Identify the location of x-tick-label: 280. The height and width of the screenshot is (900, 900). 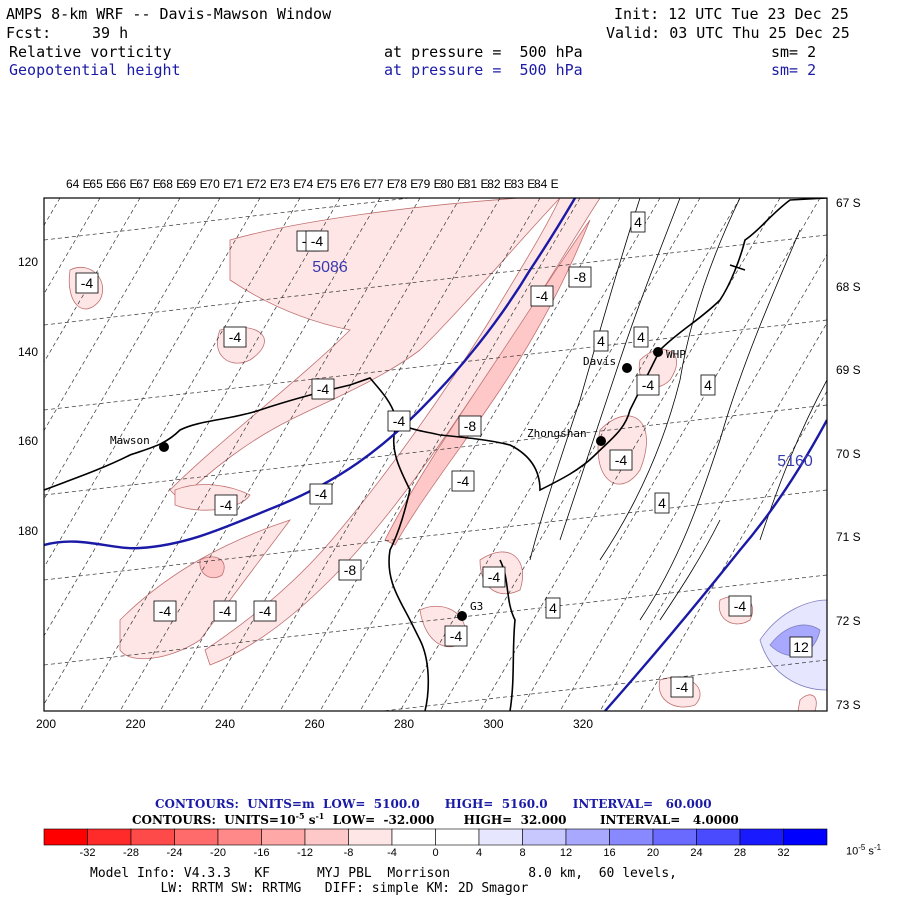
(404, 724).